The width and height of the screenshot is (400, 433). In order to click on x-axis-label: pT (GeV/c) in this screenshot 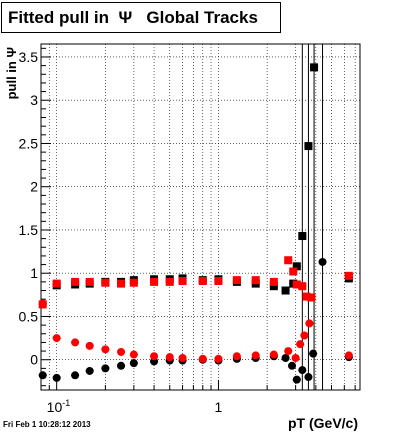, I will do `click(323, 423)`.